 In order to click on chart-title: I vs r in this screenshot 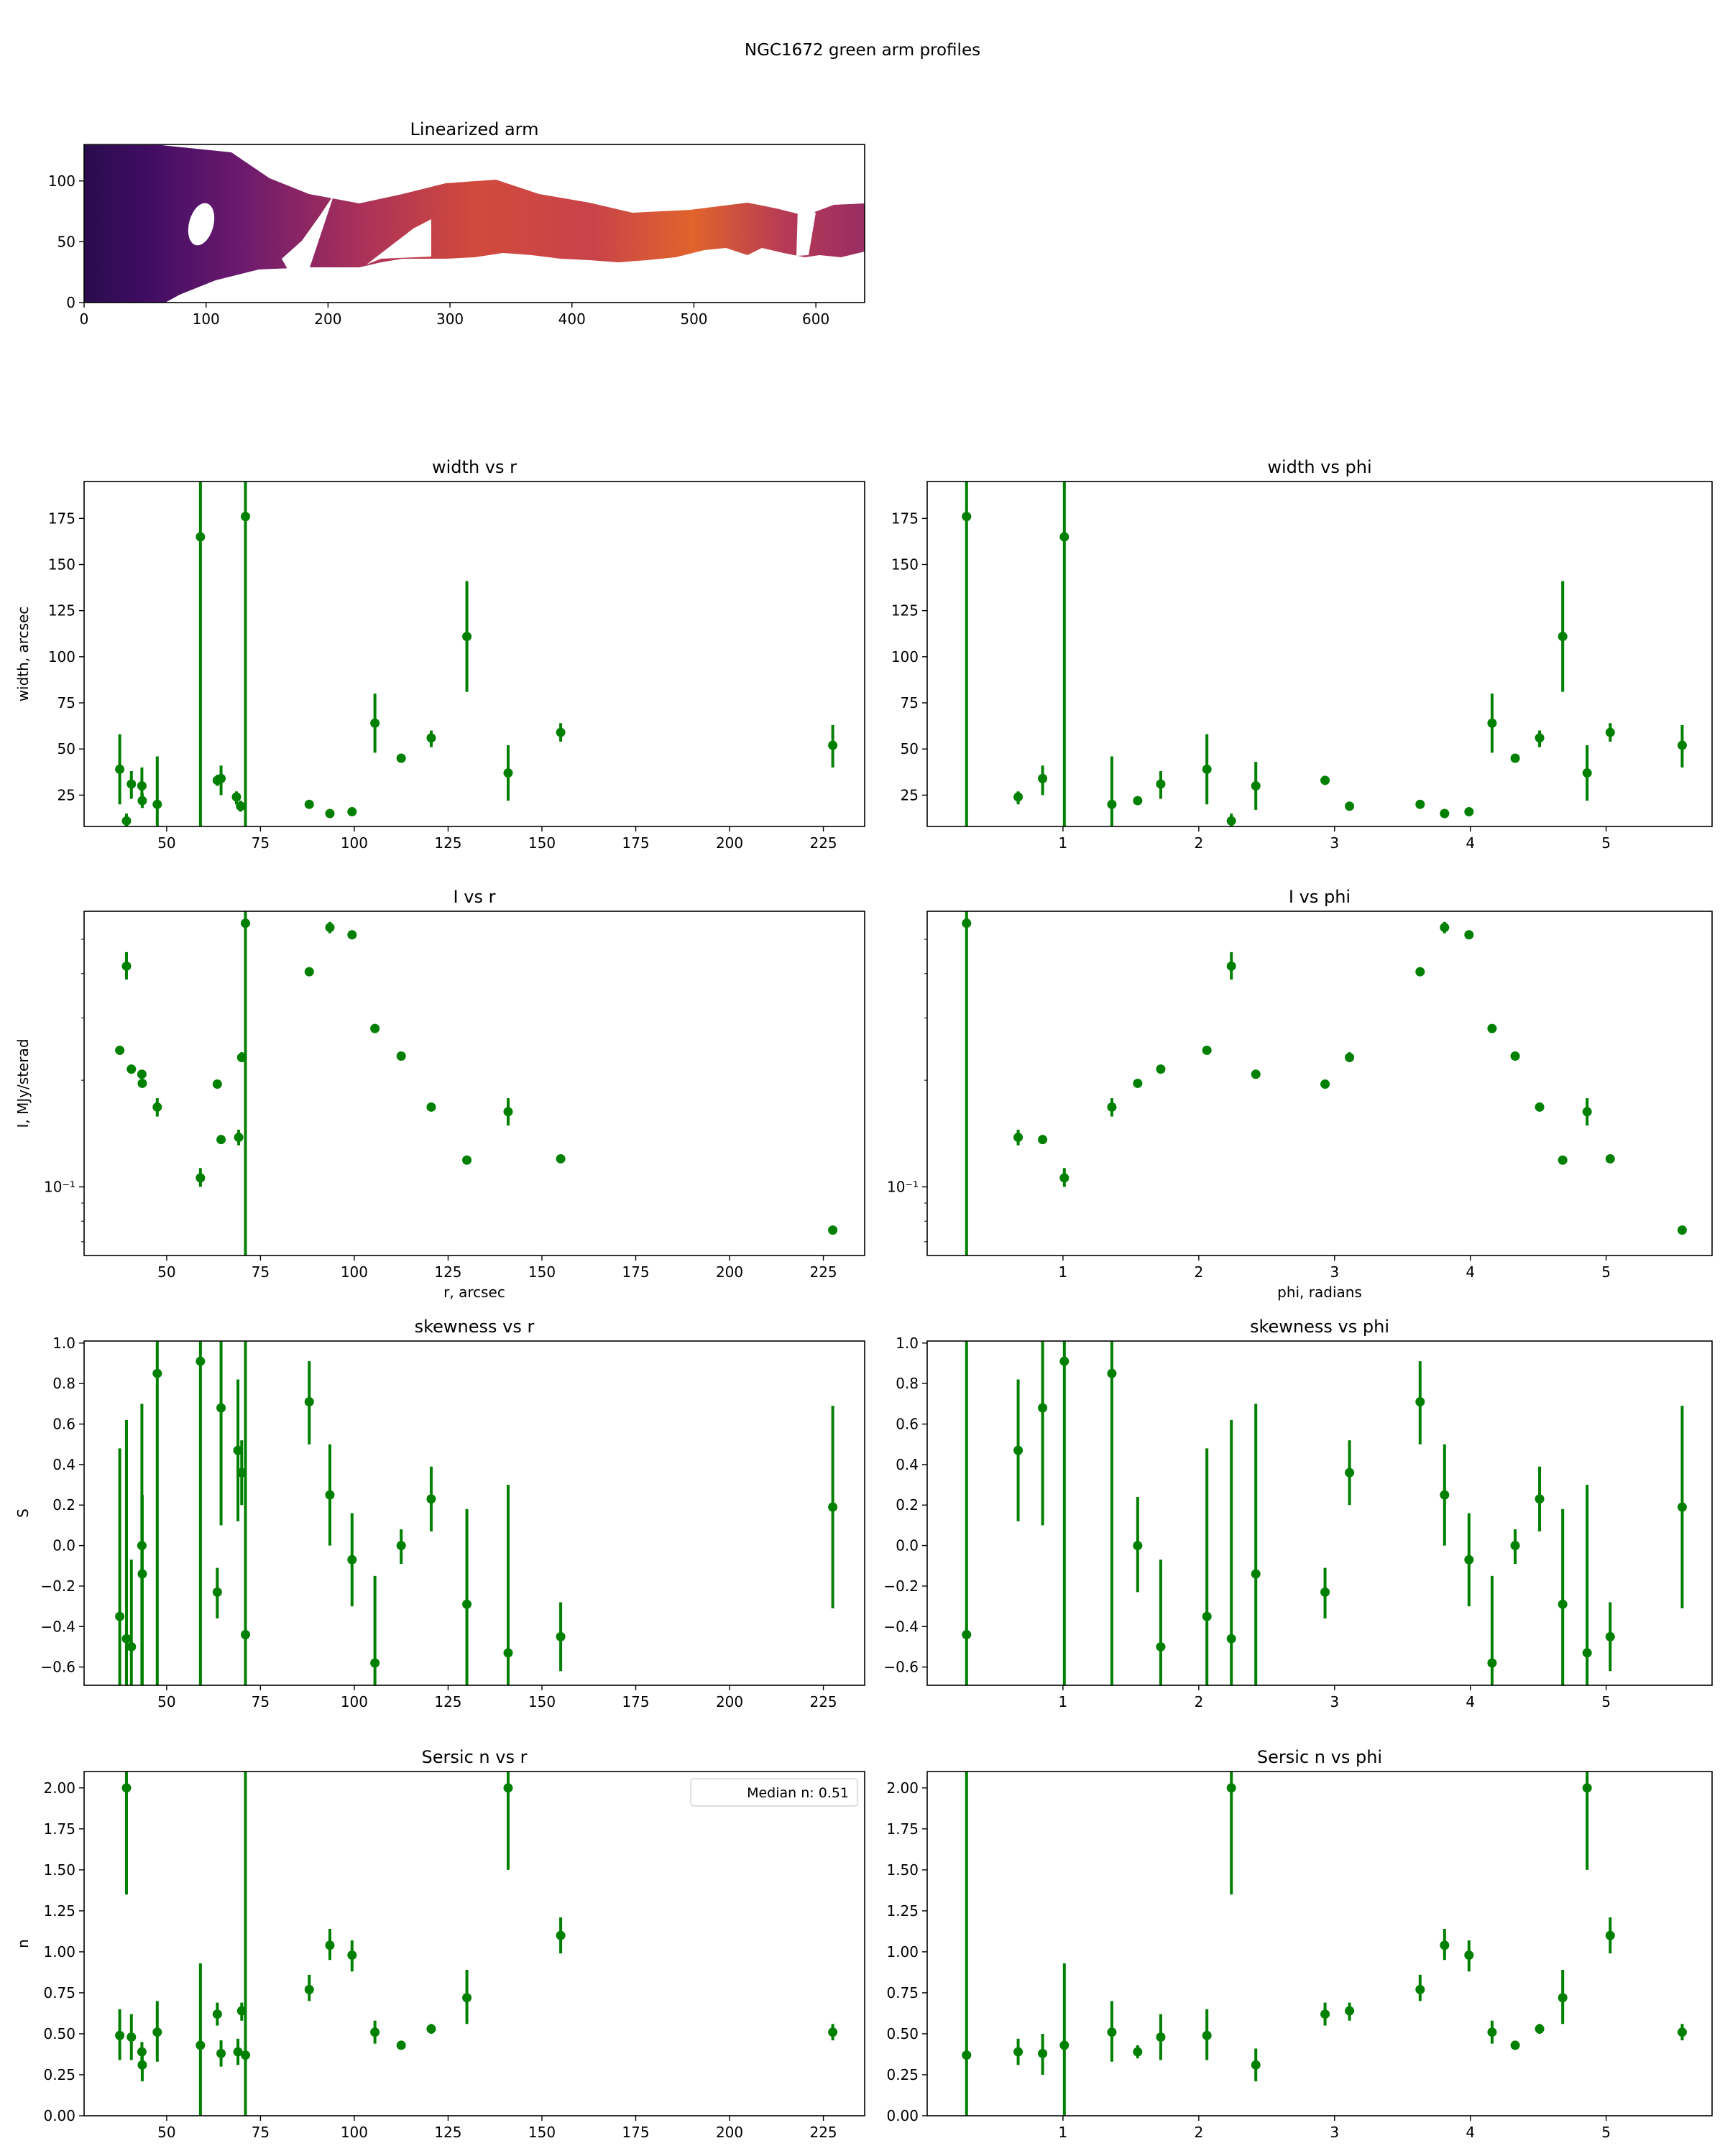, I will do `click(475, 897)`.